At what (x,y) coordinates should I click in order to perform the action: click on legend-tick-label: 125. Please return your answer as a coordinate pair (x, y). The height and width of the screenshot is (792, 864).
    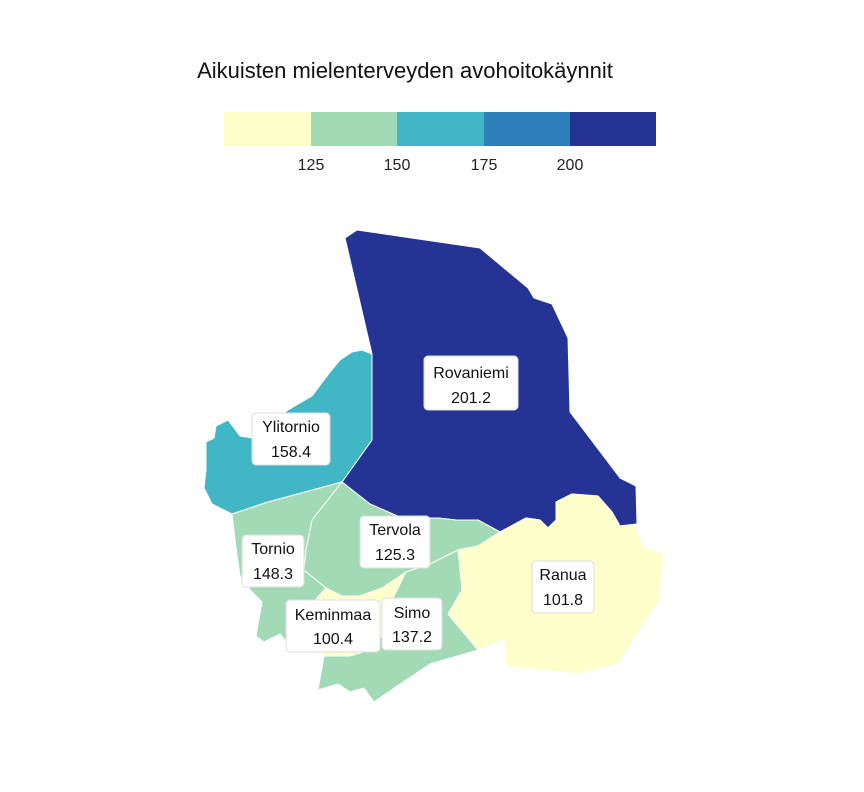
    Looking at the image, I should click on (311, 165).